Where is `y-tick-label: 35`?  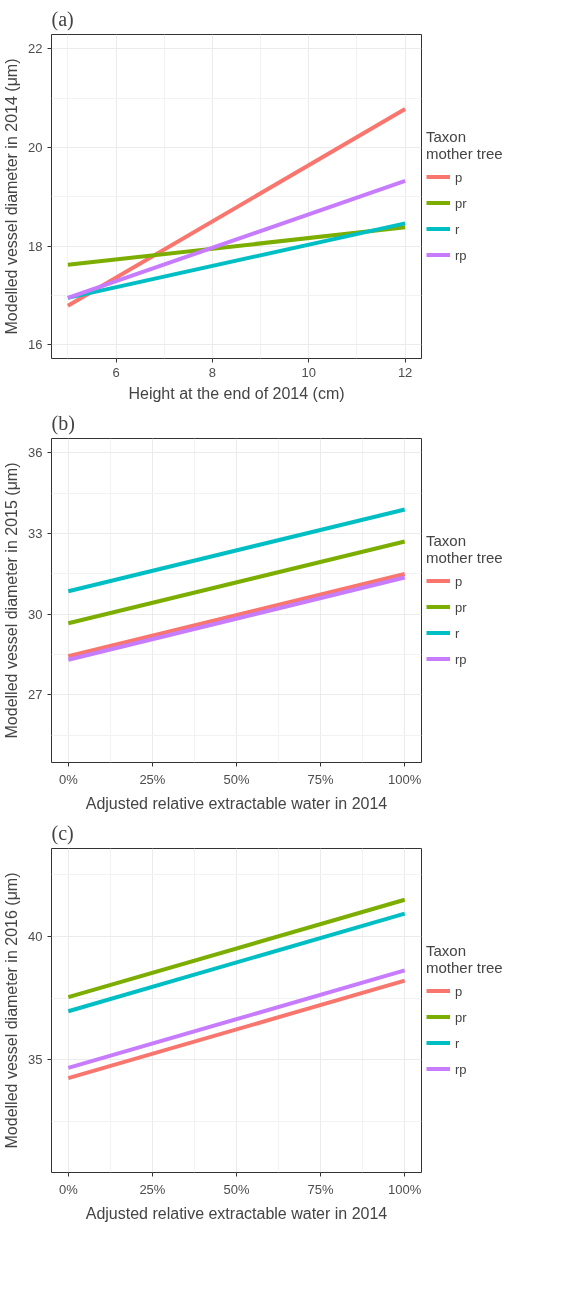
y-tick-label: 35 is located at coordinates (35, 1060).